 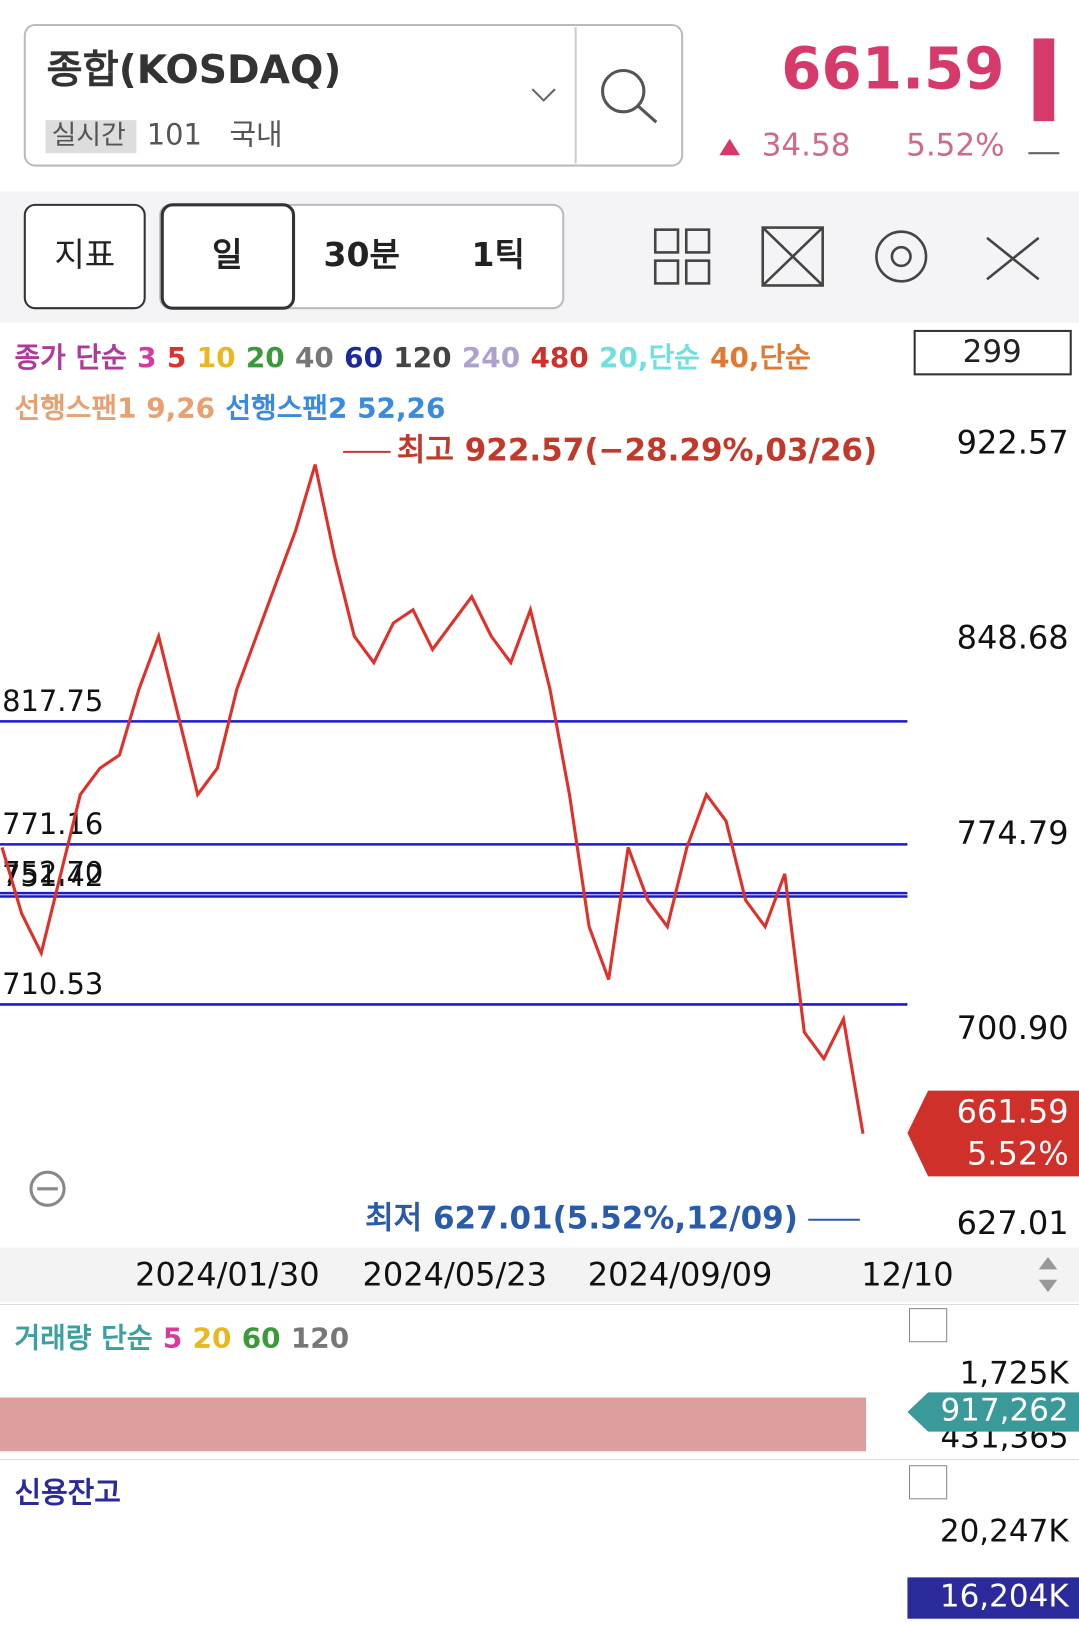 What do you see at coordinates (255, 135) in the screenshot?
I see `market: 국내` at bounding box center [255, 135].